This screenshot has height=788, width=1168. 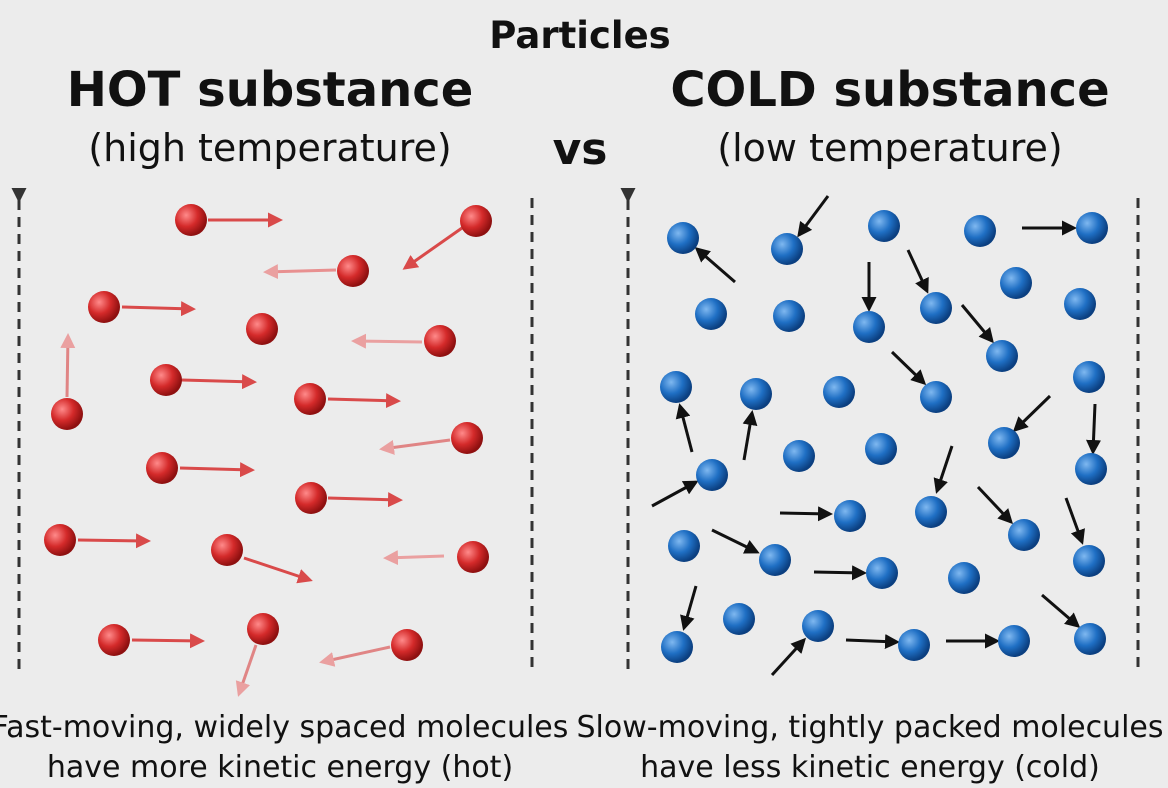 What do you see at coordinates (870, 767) in the screenshot?
I see `cold-caption-line-2: have less kinetic energy (cold)` at bounding box center [870, 767].